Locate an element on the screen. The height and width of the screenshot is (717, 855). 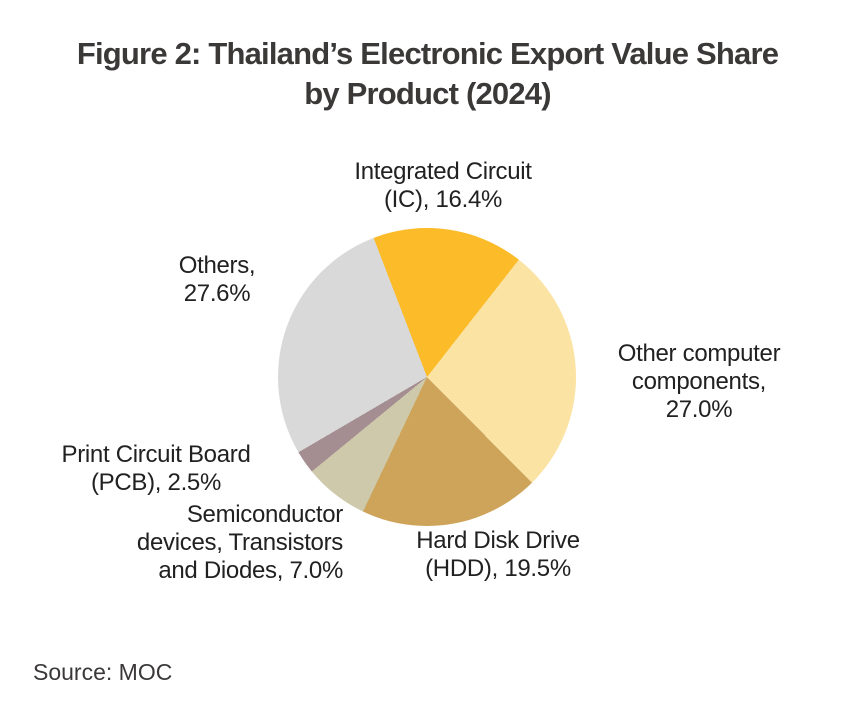
slice-label-line: devices, Transistors is located at coordinates (239, 542).